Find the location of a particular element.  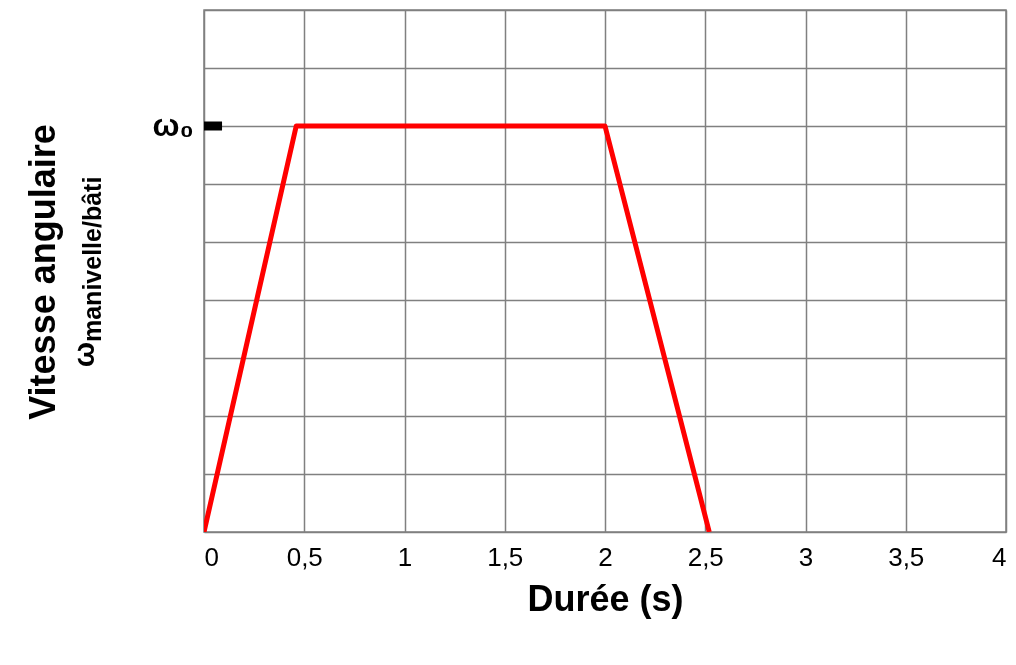

x-tick-label: 2,5 is located at coordinates (705, 556).